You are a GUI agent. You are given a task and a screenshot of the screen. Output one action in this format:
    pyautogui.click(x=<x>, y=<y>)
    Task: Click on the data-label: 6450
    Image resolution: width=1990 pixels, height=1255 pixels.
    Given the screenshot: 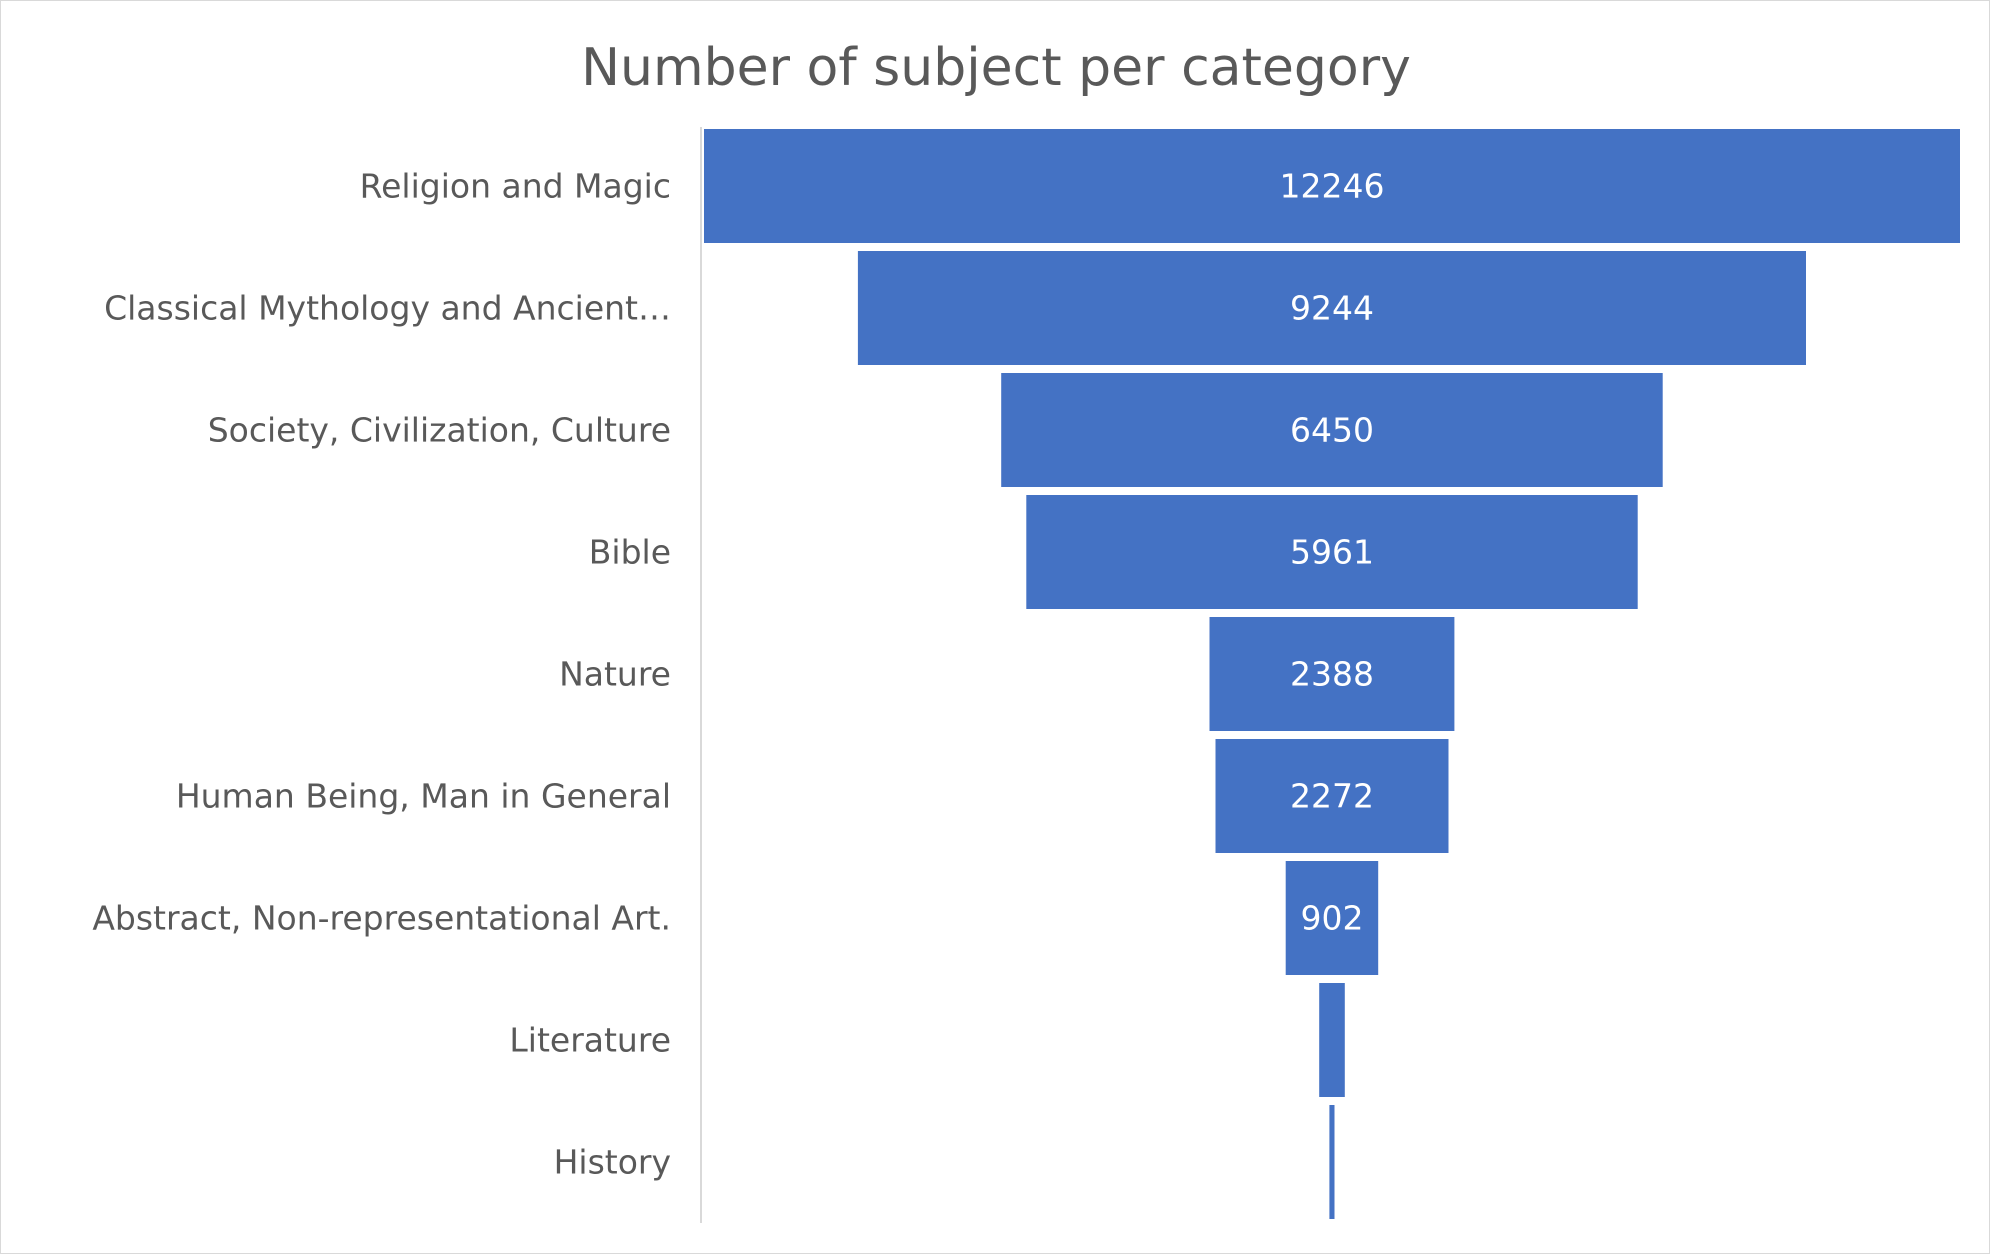 What is the action you would take?
    pyautogui.click(x=1332, y=430)
    